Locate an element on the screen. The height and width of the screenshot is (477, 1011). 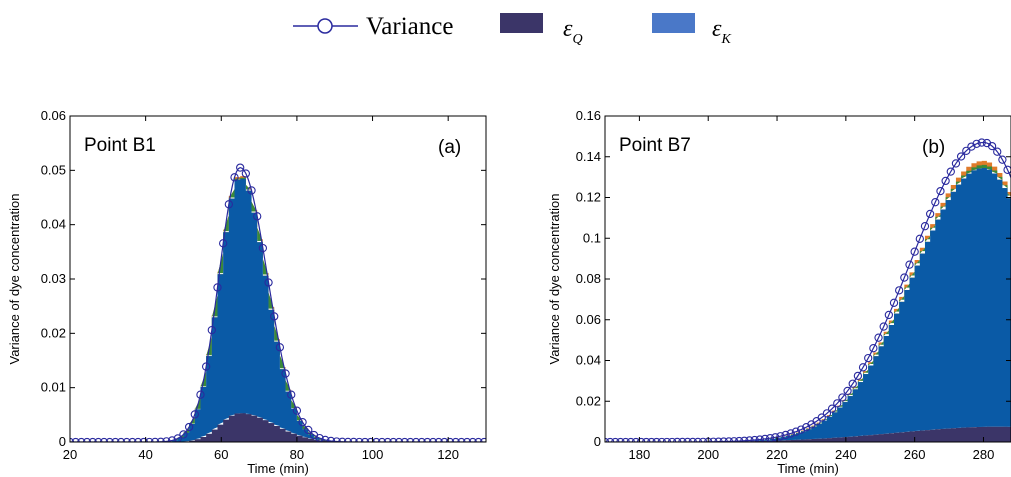
chart-0-y-tick-label: 0 is located at coordinates (62, 441).